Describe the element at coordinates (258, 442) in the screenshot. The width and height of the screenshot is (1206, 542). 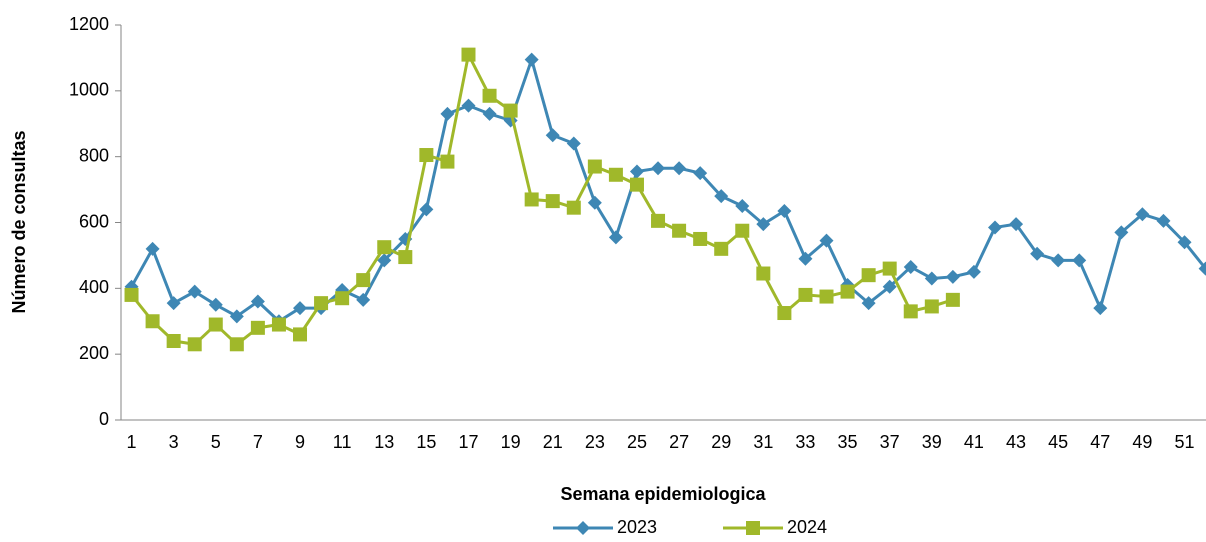
I see `x-tick-label: 7` at that location.